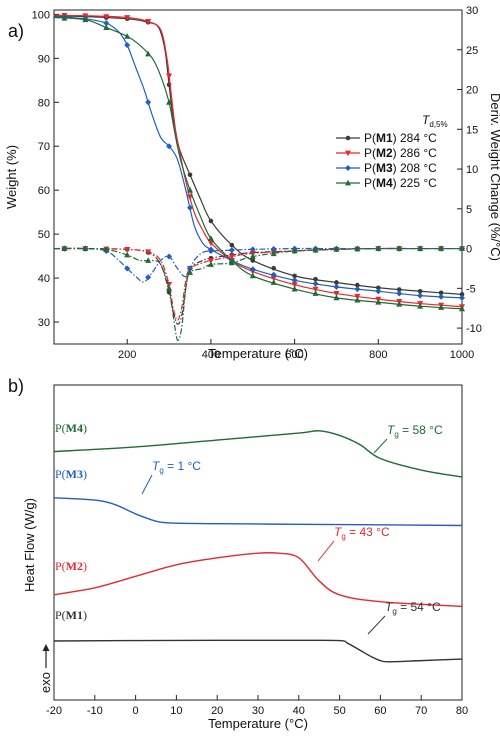 This screenshot has width=500, height=742. Describe the element at coordinates (472, 11) in the screenshot. I see `right-y-tick-label: 30` at that location.